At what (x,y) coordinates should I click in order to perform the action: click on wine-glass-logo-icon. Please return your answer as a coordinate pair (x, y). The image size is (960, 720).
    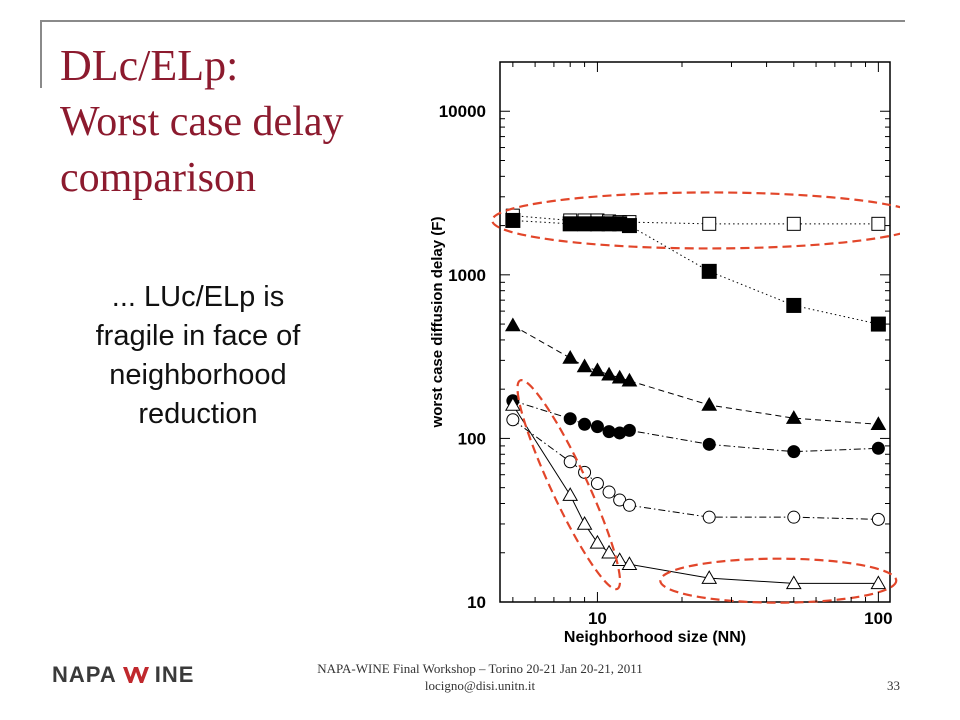
    Looking at the image, I should click on (135, 675).